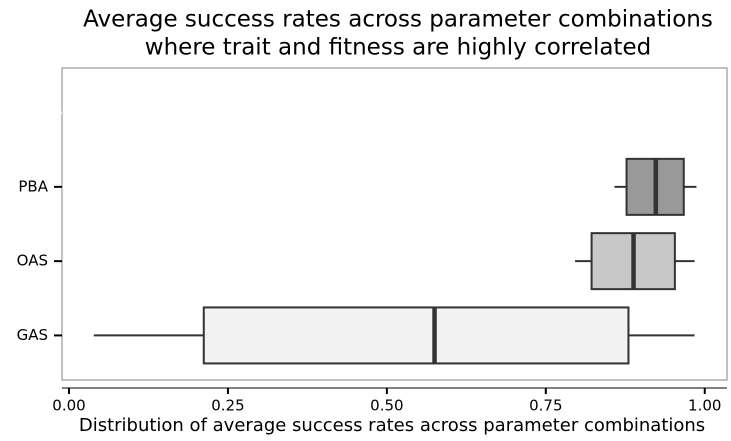 The height and width of the screenshot is (441, 731). Describe the element at coordinates (68, 406) in the screenshot. I see `x-tick-label: 0.00` at that location.